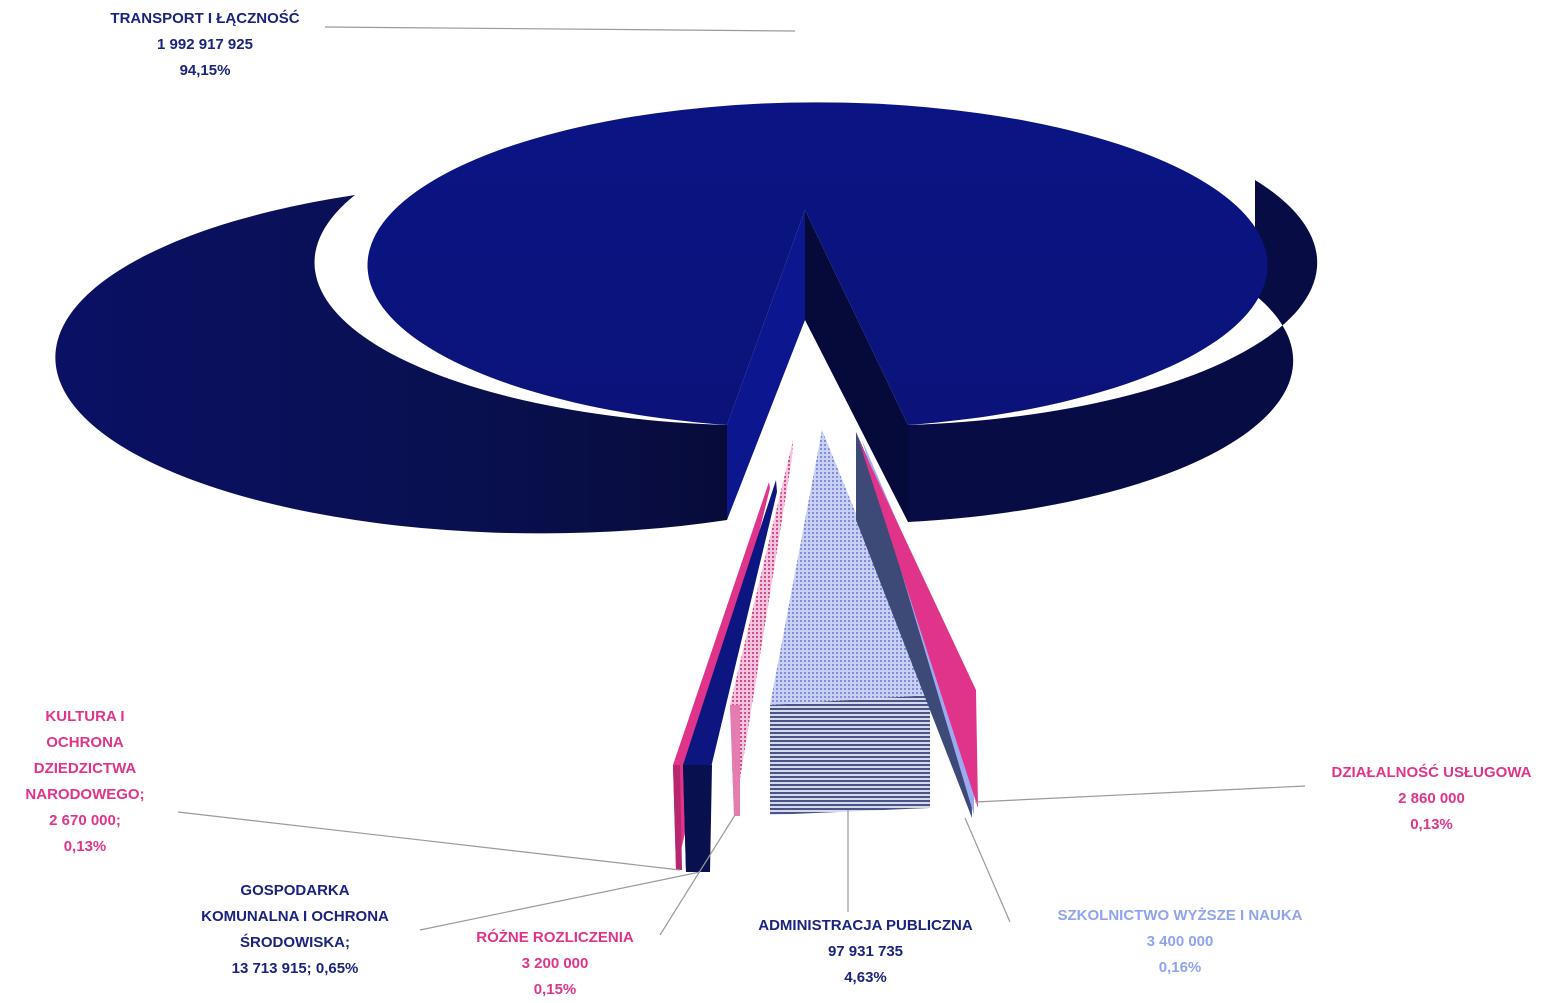 The image size is (1563, 1003). I want to click on slice-transport-inner-face, so click(856, 366).